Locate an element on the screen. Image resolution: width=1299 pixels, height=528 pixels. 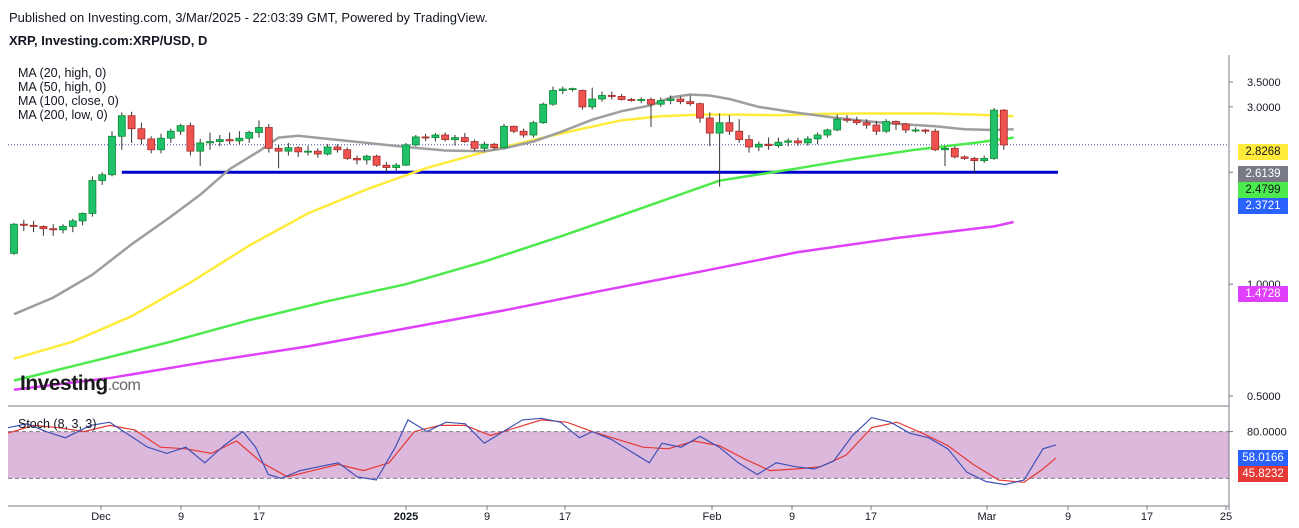
ma50-legend-item: MA (50, high, 0) is located at coordinates (62, 87).